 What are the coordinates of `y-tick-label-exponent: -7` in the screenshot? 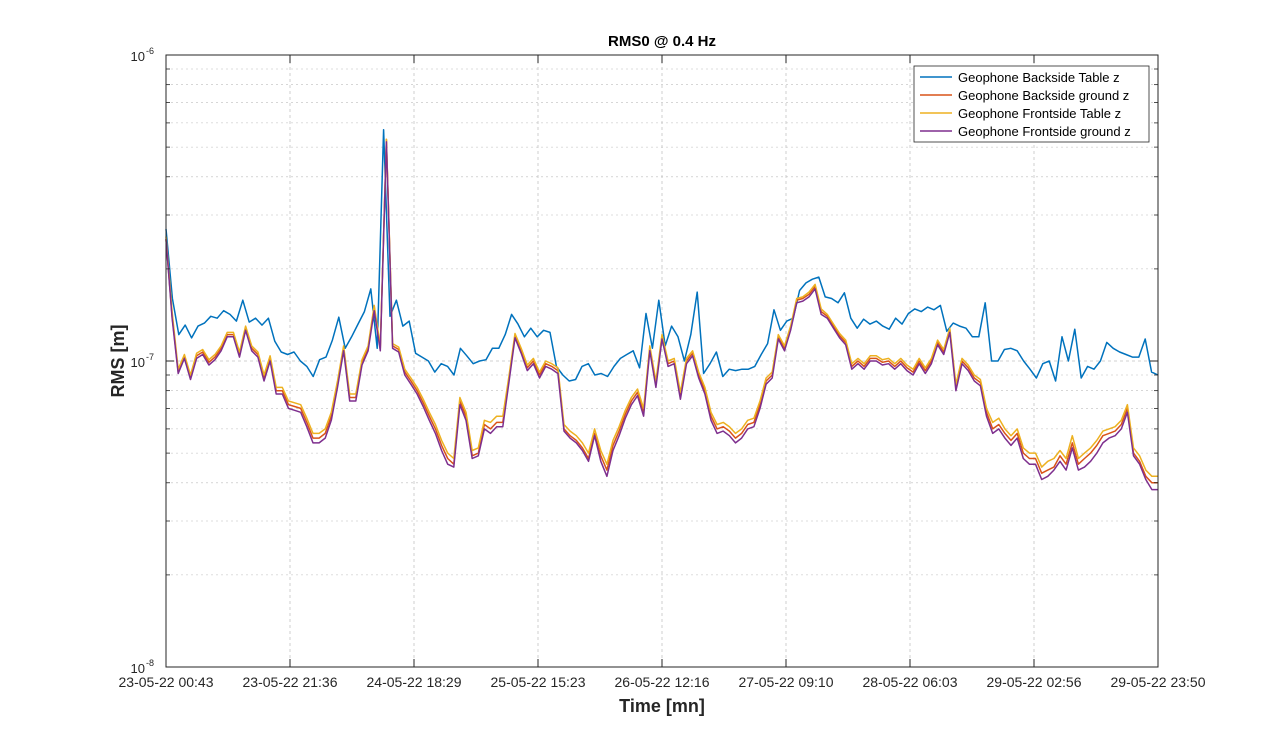 It's located at (150, 357).